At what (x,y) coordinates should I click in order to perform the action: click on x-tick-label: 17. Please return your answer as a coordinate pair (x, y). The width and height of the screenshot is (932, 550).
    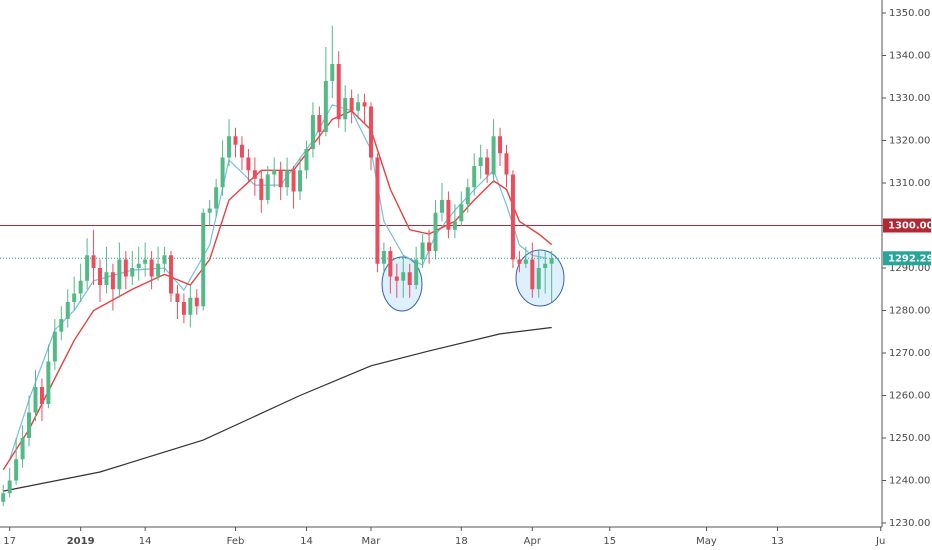
    Looking at the image, I should click on (9, 541).